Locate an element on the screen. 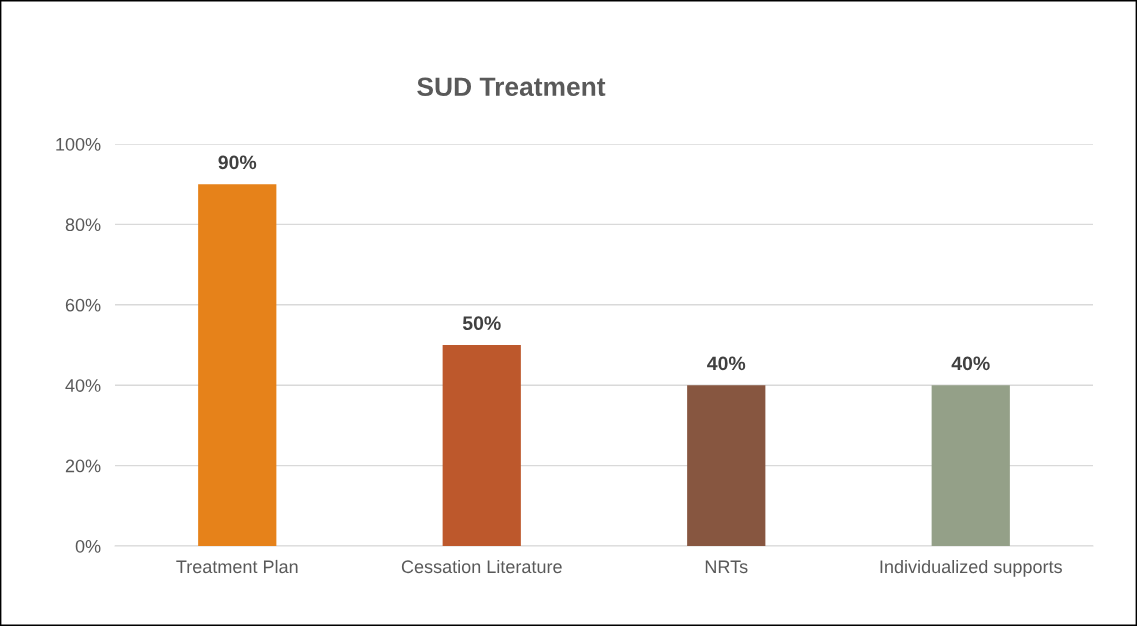 The image size is (1137, 626). x-tick-label: Treatment Plan is located at coordinates (237, 566).